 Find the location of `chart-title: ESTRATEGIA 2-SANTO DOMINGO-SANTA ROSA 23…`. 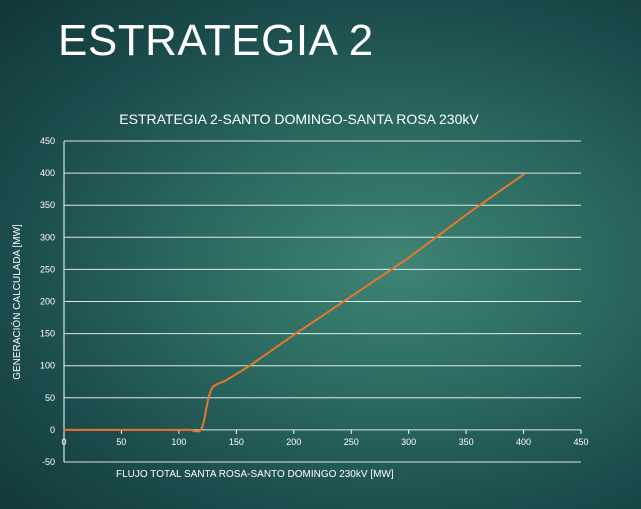

chart-title: ESTRATEGIA 2-SANTO DOMINGO-SANTA ROSA 23… is located at coordinates (299, 119).